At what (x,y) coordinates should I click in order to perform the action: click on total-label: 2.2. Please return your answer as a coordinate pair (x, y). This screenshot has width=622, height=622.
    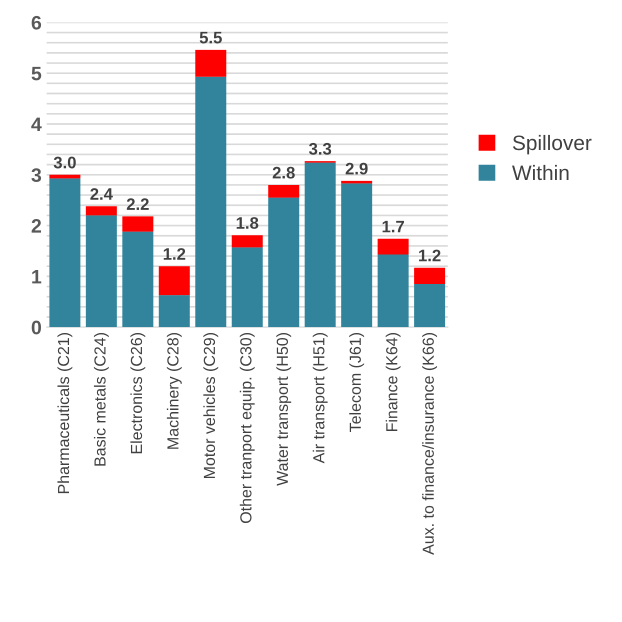
    Looking at the image, I should click on (137, 204).